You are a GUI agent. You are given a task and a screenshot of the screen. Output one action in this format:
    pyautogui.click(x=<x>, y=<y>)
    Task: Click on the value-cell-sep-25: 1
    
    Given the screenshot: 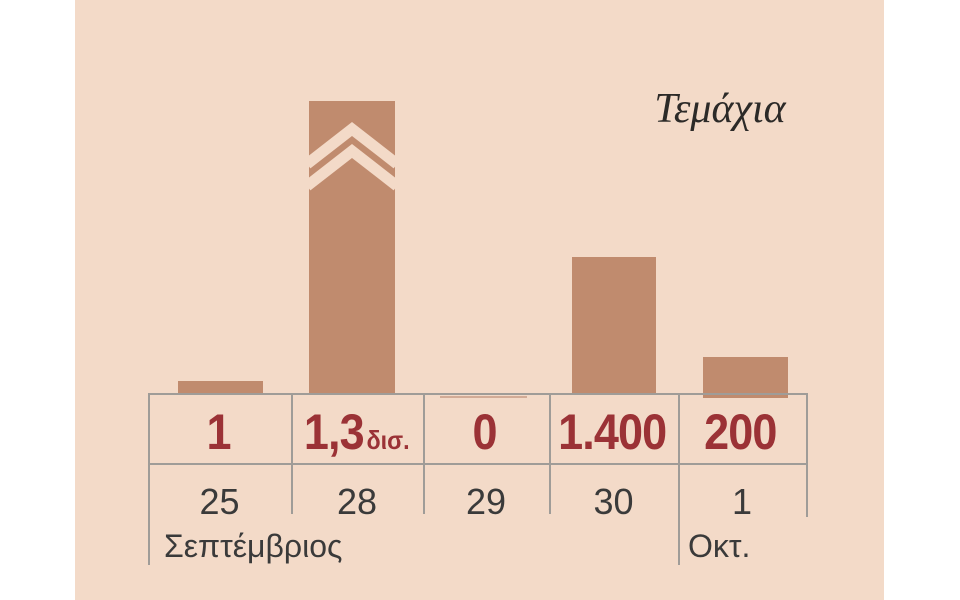 What is the action you would take?
    pyautogui.click(x=219, y=428)
    